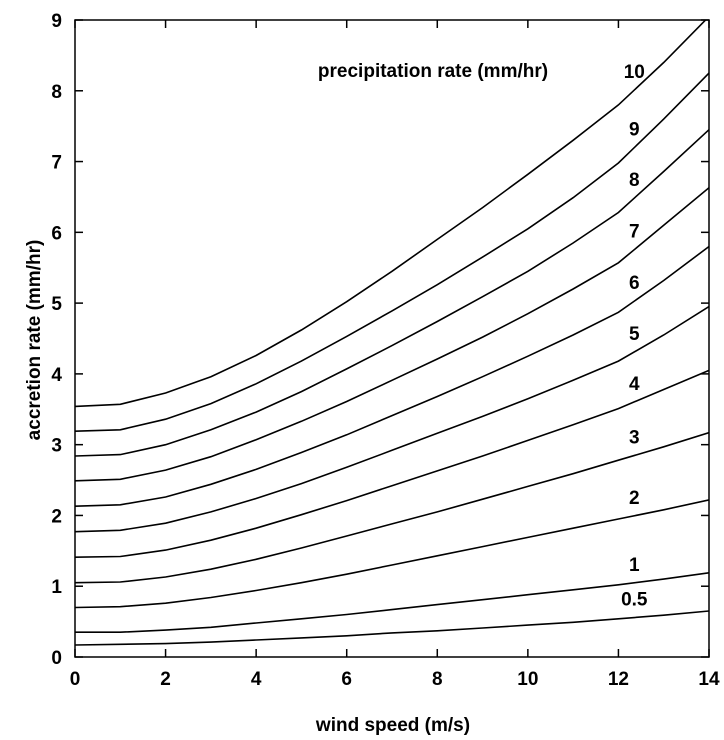 This screenshot has width=724, height=740. Describe the element at coordinates (56, 658) in the screenshot. I see `y-tick-label: 0` at that location.